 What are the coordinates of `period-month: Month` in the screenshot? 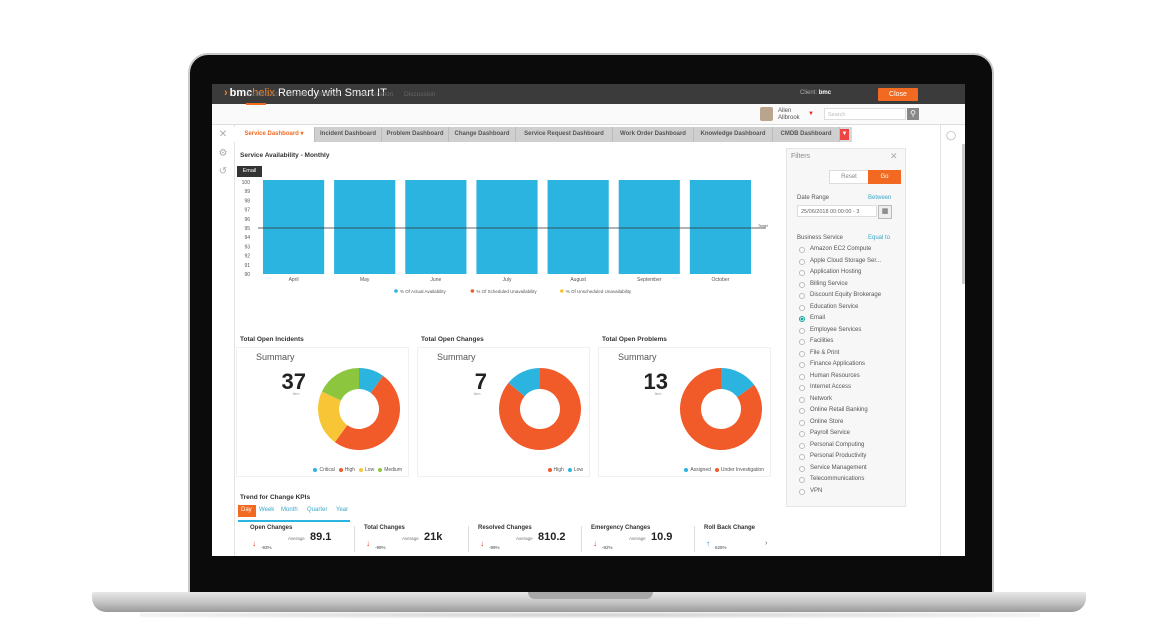 It's located at (289, 510).